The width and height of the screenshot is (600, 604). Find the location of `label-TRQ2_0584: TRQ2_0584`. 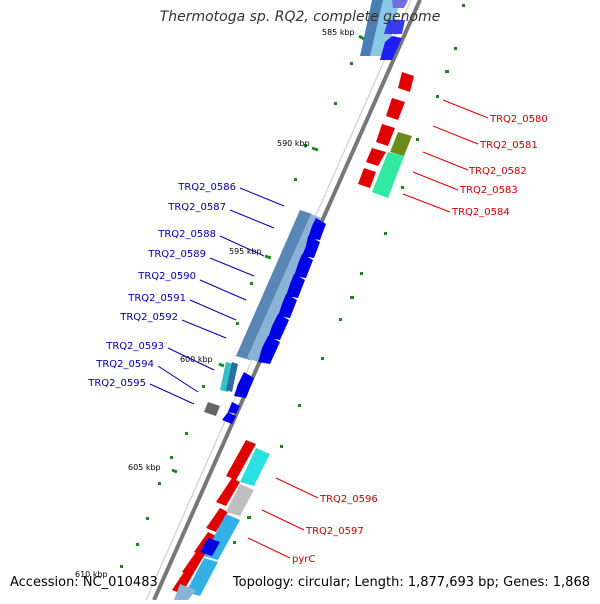

label-TRQ2_0584: TRQ2_0584 is located at coordinates (480, 212).